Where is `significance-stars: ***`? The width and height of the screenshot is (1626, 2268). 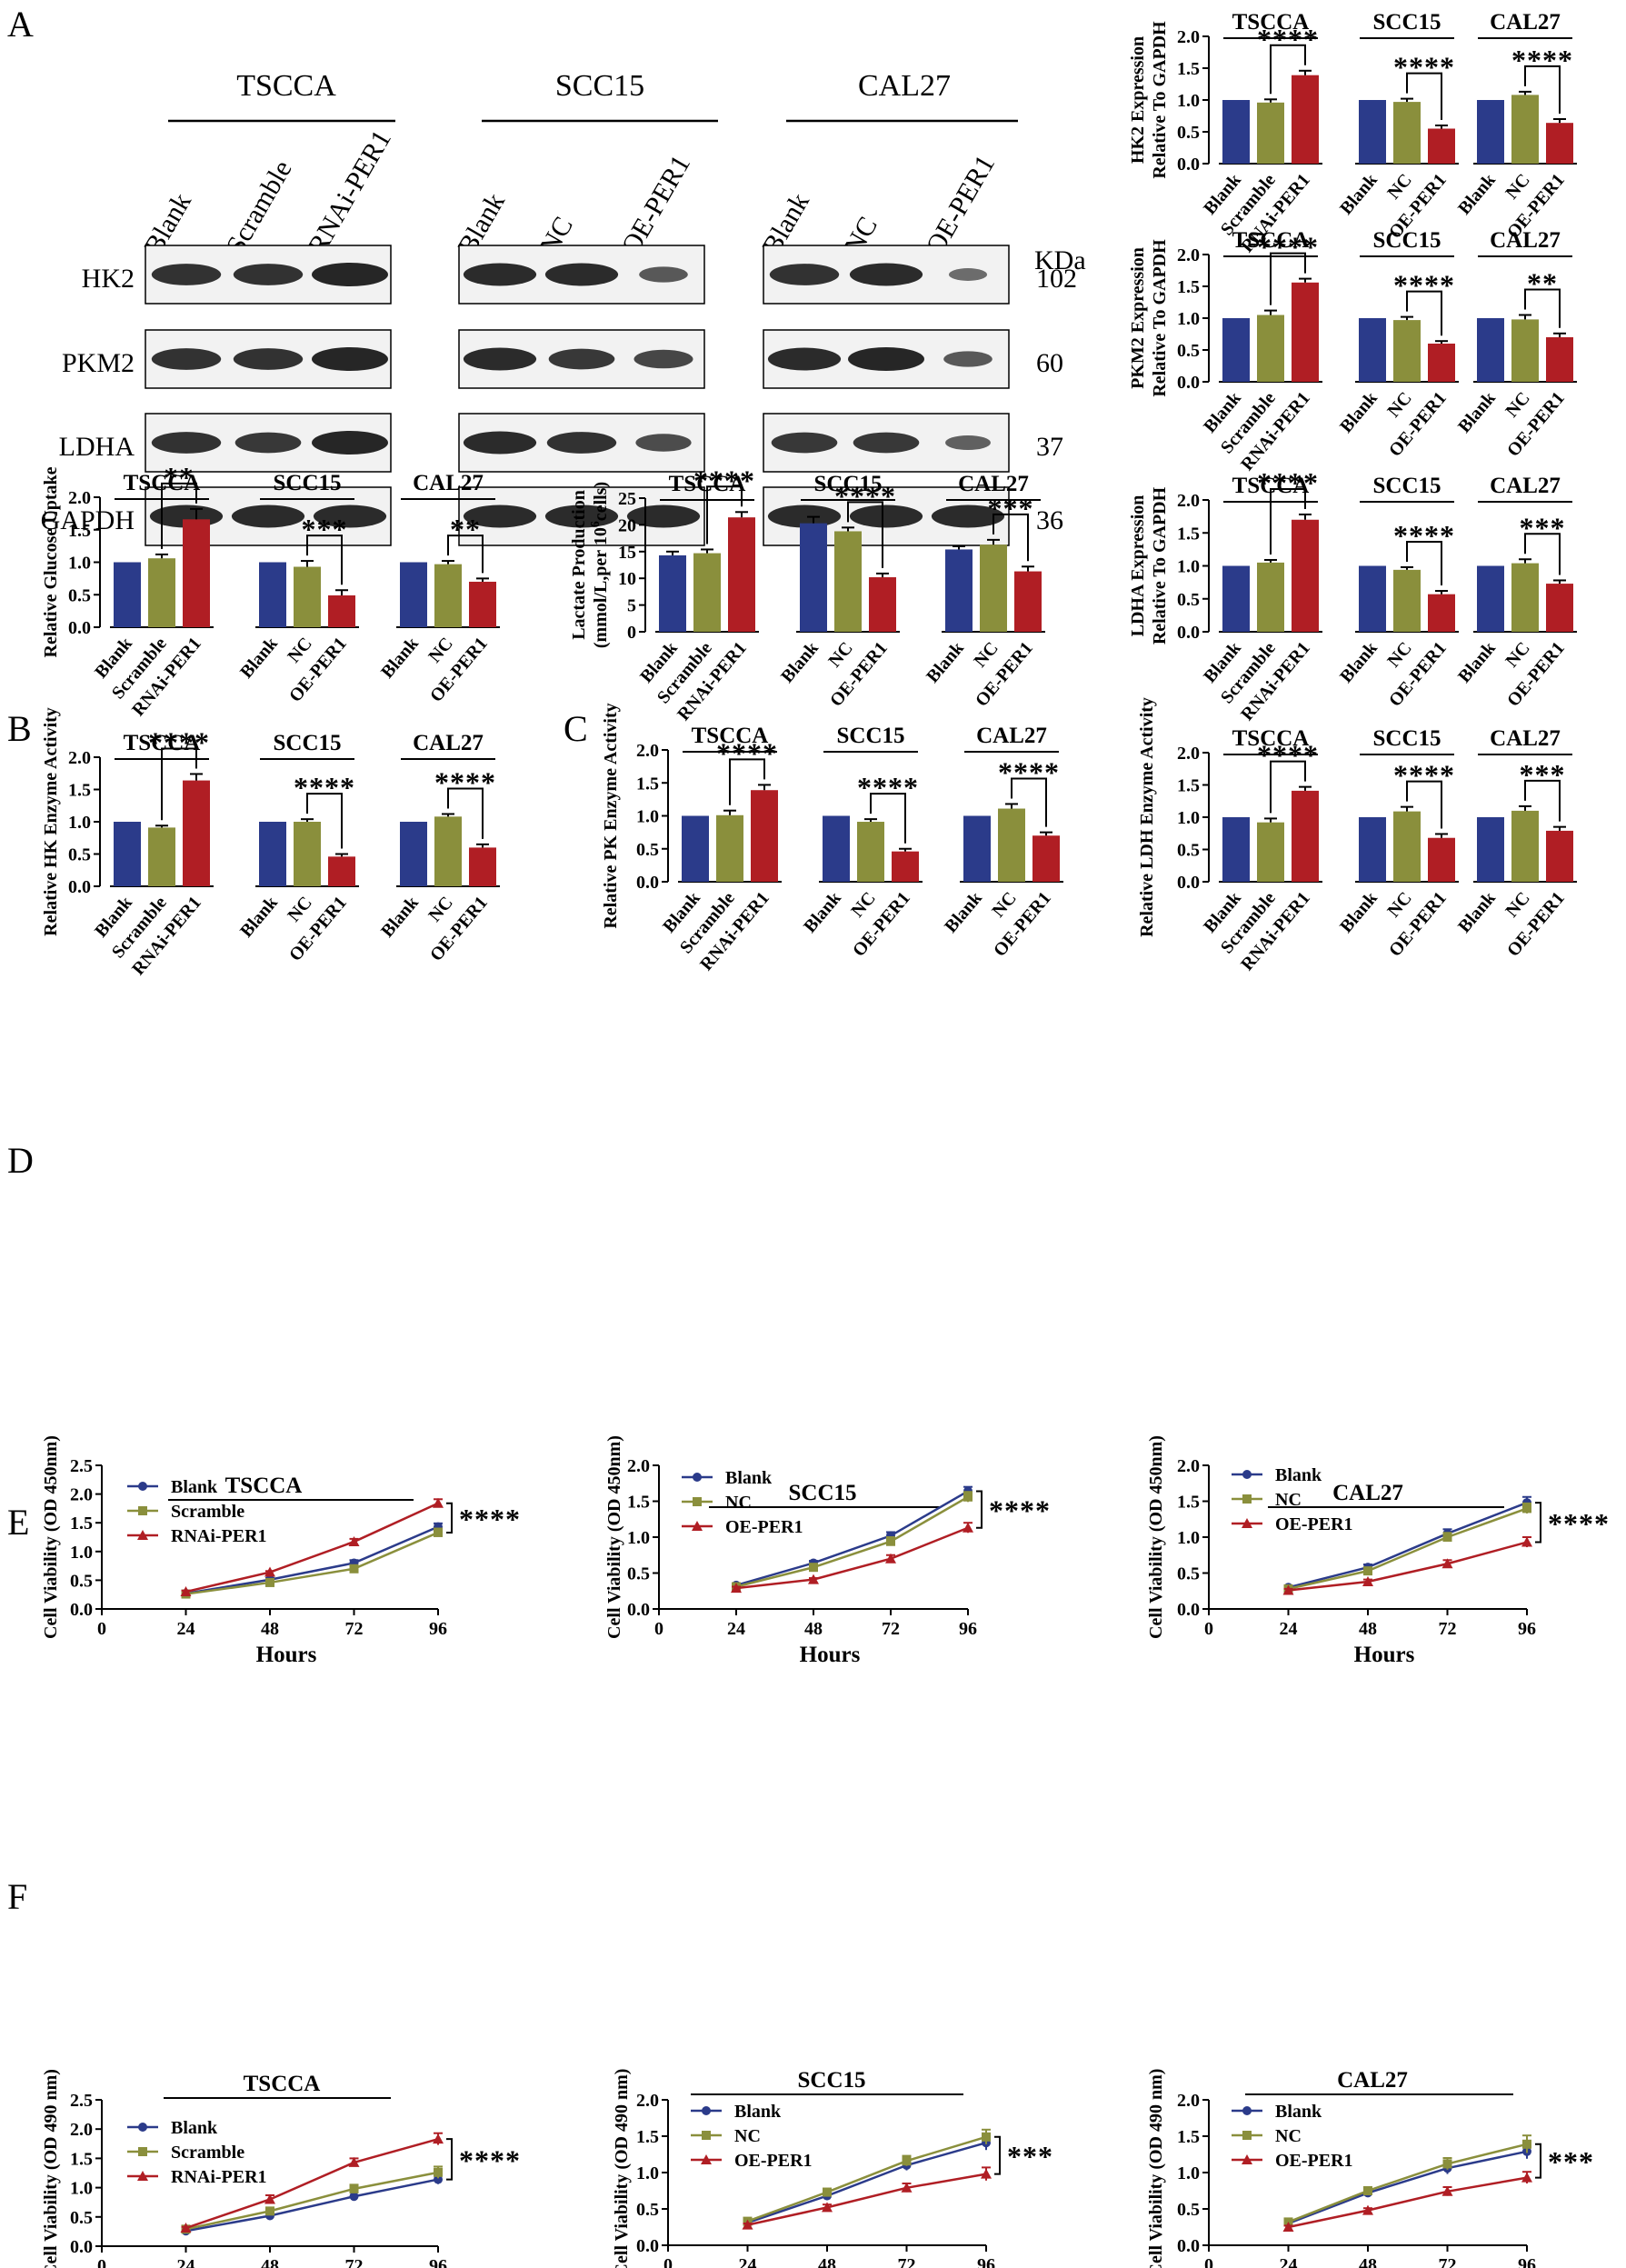 significance-stars: *** is located at coordinates (1571, 2161).